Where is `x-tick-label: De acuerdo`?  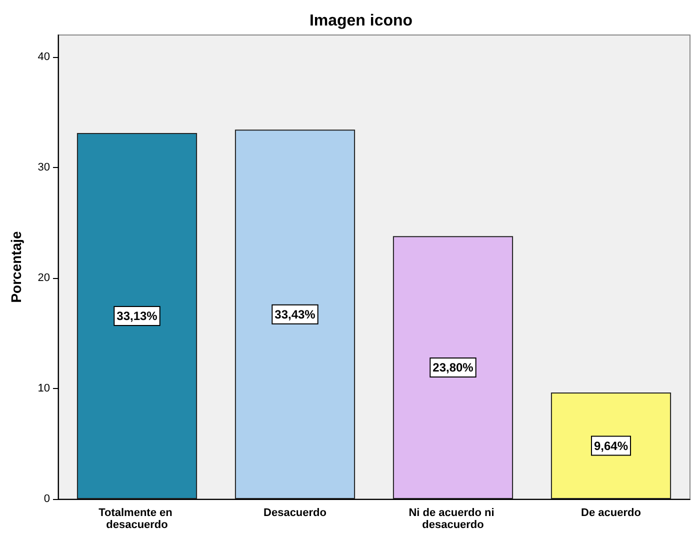
x-tick-label: De acuerdo is located at coordinates (611, 513).